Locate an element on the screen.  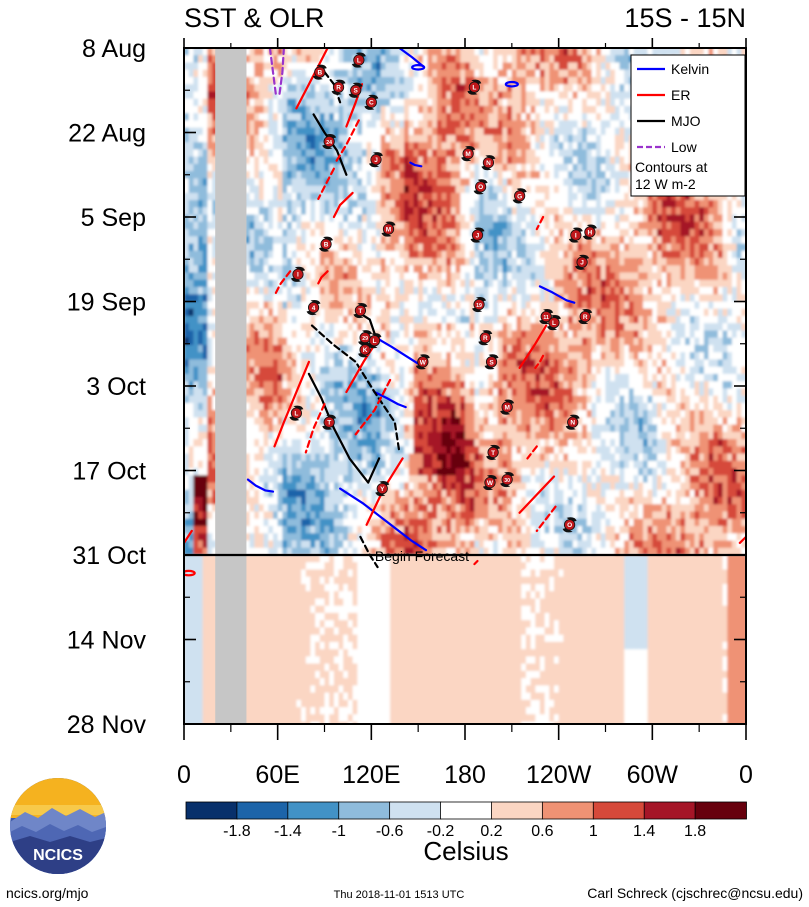
footer-author: Carl Schreck (cjschrec@ncsu.edu) is located at coordinates (695, 893).